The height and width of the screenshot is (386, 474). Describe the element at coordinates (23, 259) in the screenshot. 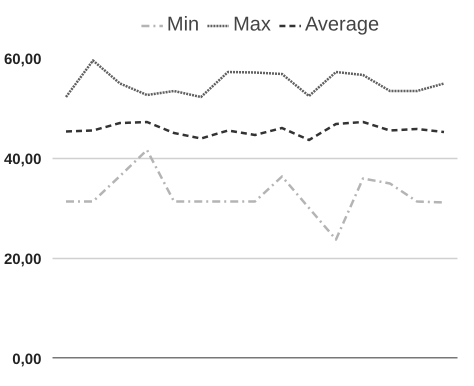

I see `y-tick-label: 20,00` at that location.